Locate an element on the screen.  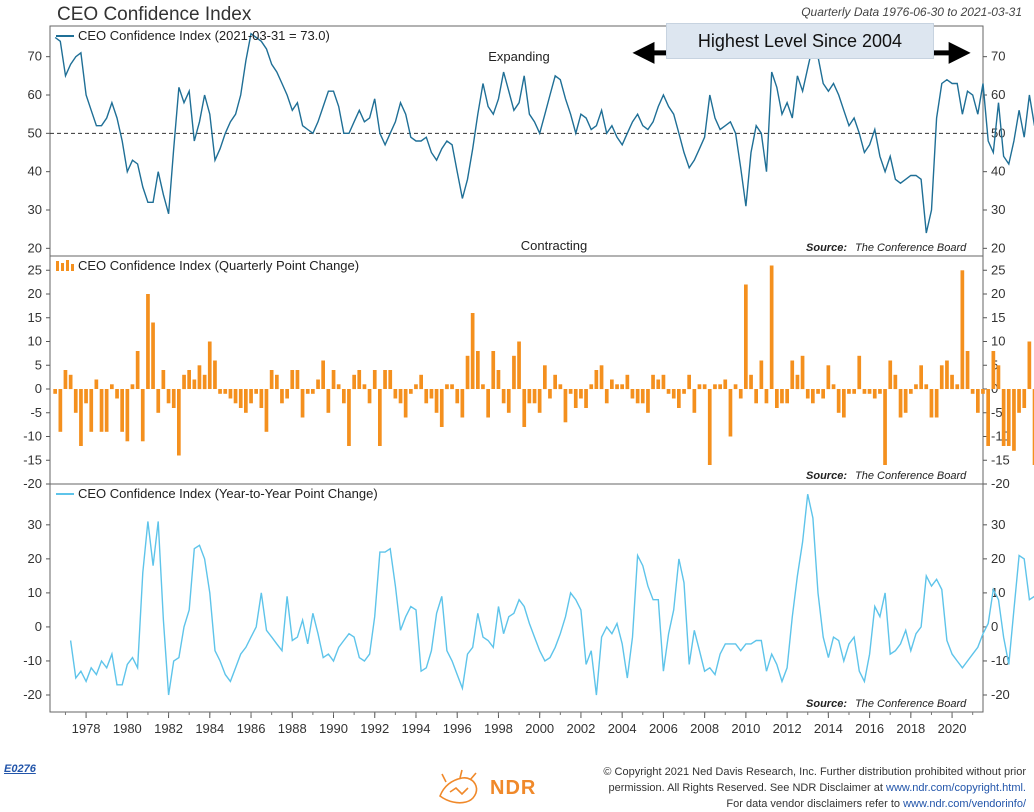
callout-box: Highest Level Since 2004 is located at coordinates (800, 41).